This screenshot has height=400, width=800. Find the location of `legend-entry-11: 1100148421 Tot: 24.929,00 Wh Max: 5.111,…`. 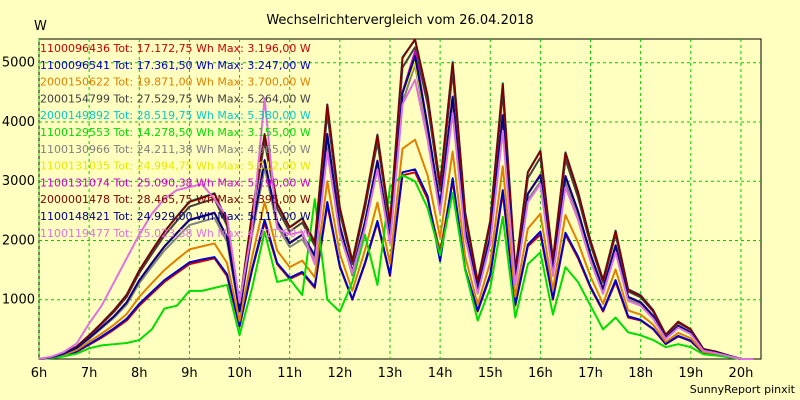

legend-entry-11: 1100148421 Tot: 24.929,00 Wh Max: 5.111,… is located at coordinates (175, 216).